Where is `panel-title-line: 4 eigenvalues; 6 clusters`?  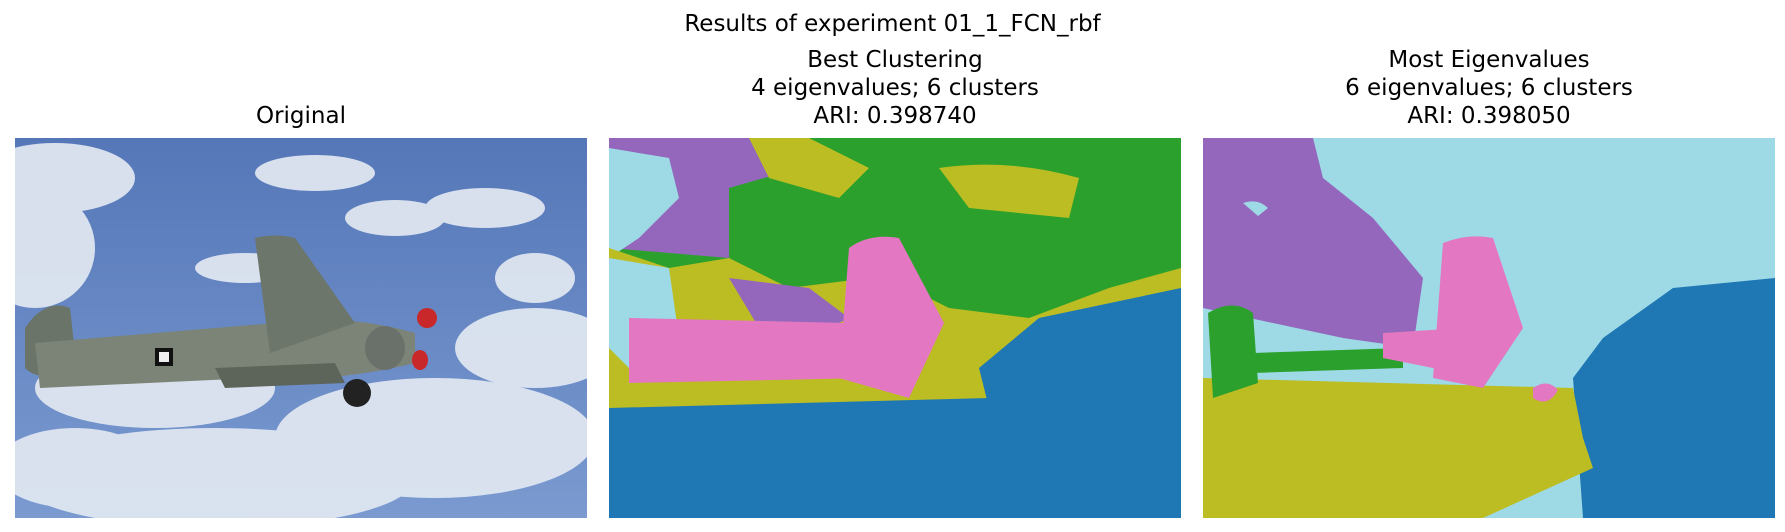 panel-title-line: 4 eigenvalues; 6 clusters is located at coordinates (895, 88).